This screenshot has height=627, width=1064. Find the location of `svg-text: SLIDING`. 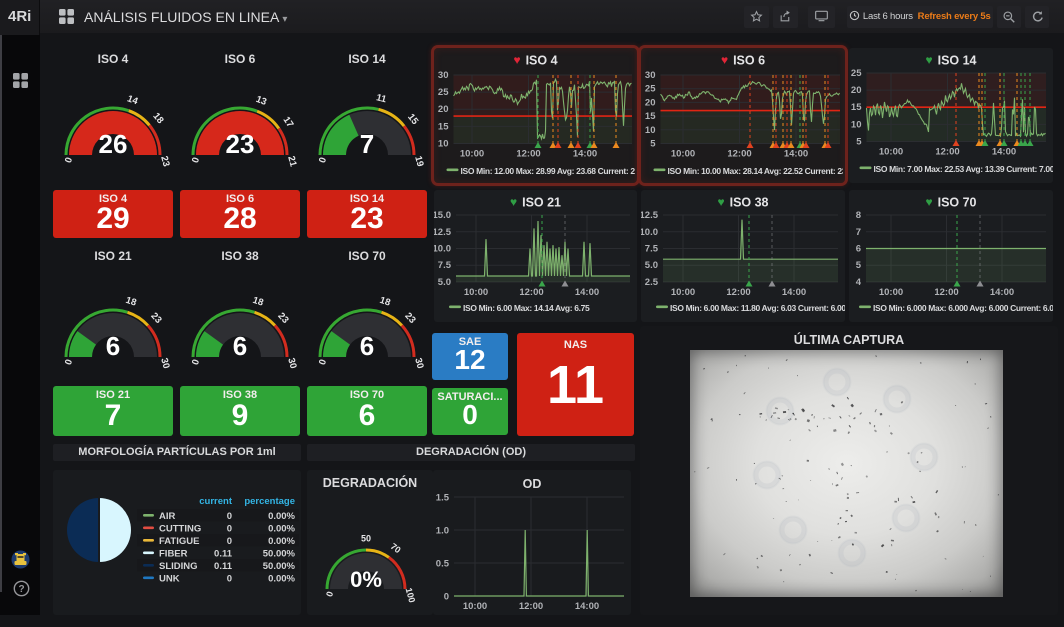

svg-text: SLIDING is located at coordinates (178, 566).